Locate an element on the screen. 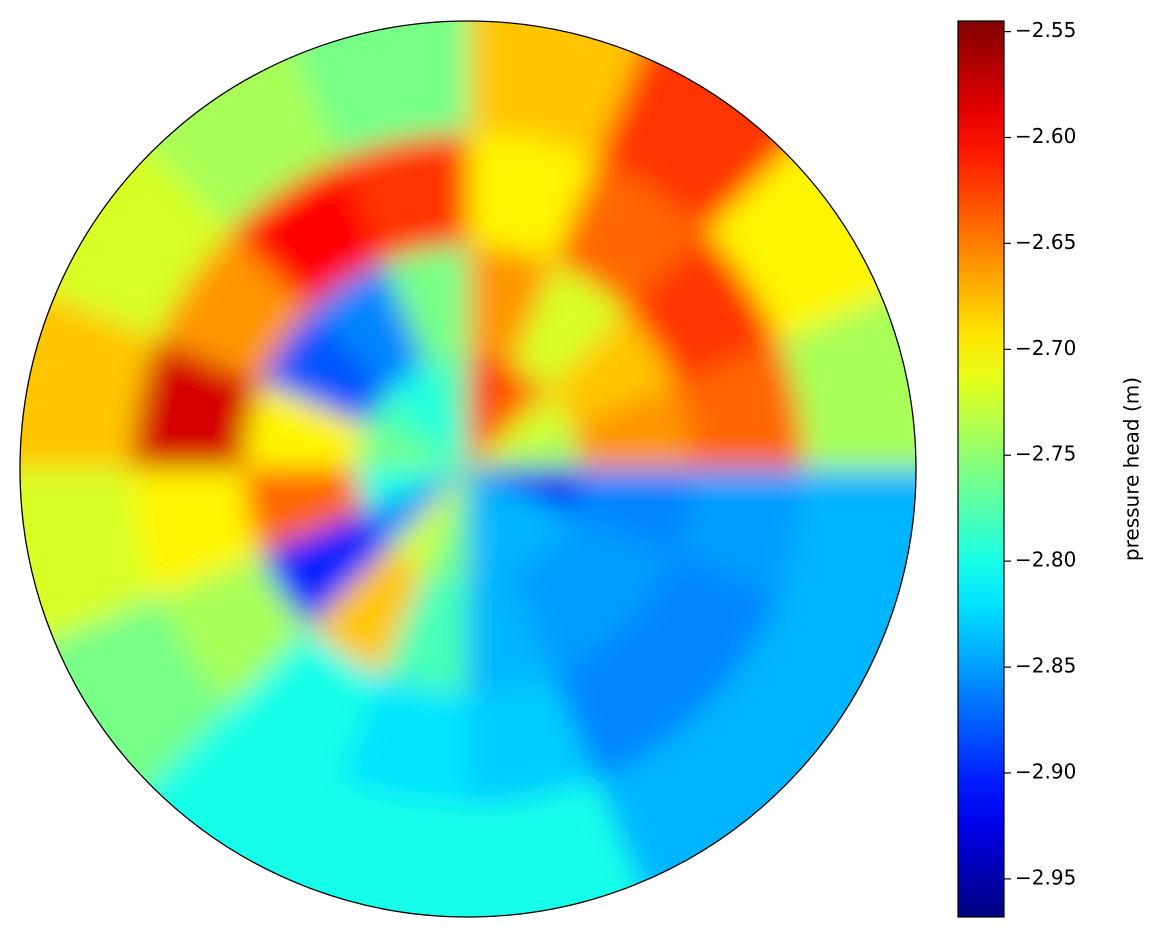 This screenshot has width=1167, height=942. colorbar-label: pressure head (m) is located at coordinates (1132, 469).